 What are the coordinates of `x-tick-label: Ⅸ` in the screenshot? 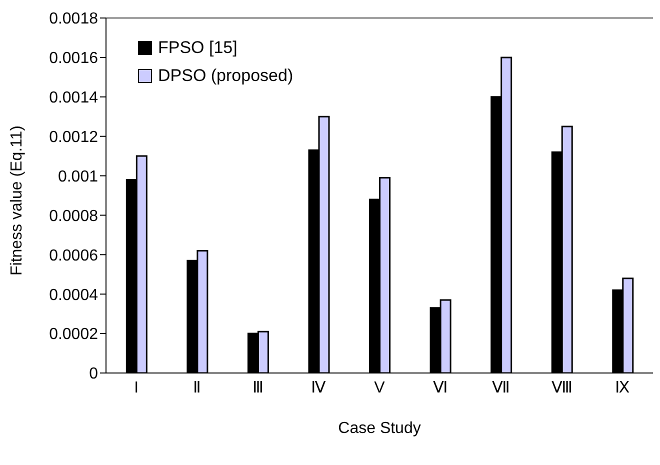 It's located at (622, 387).